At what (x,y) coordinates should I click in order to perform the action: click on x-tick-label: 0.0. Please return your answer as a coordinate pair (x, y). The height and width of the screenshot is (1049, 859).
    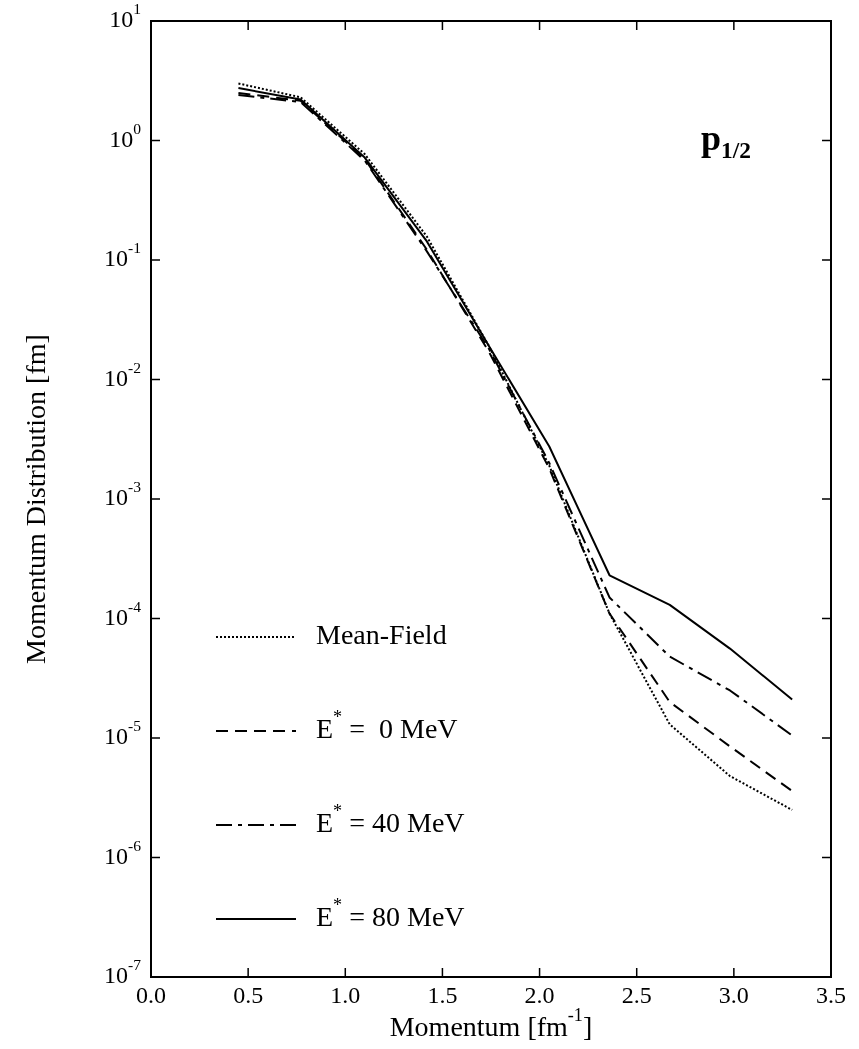
    Looking at the image, I should click on (151, 995).